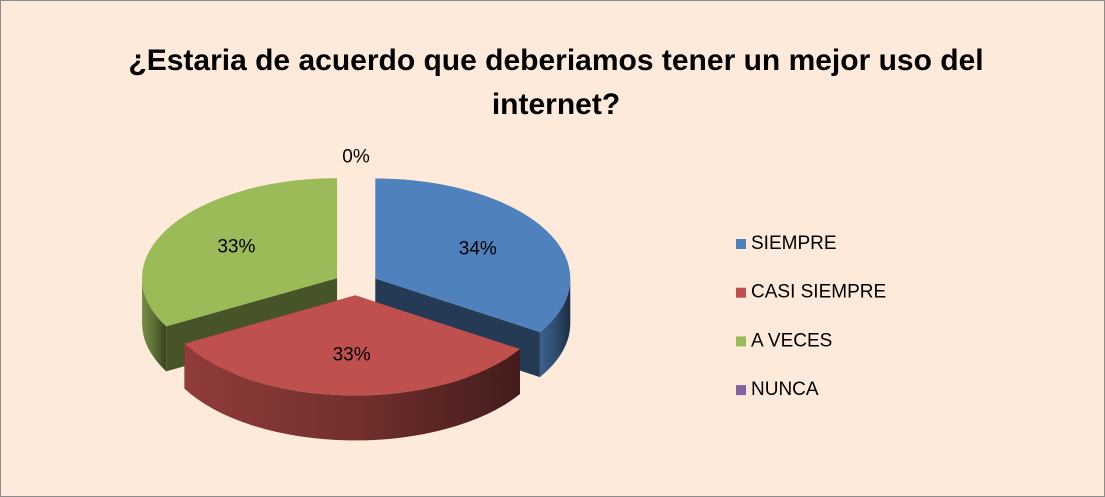  I want to click on pie-slice, so click(352, 368).